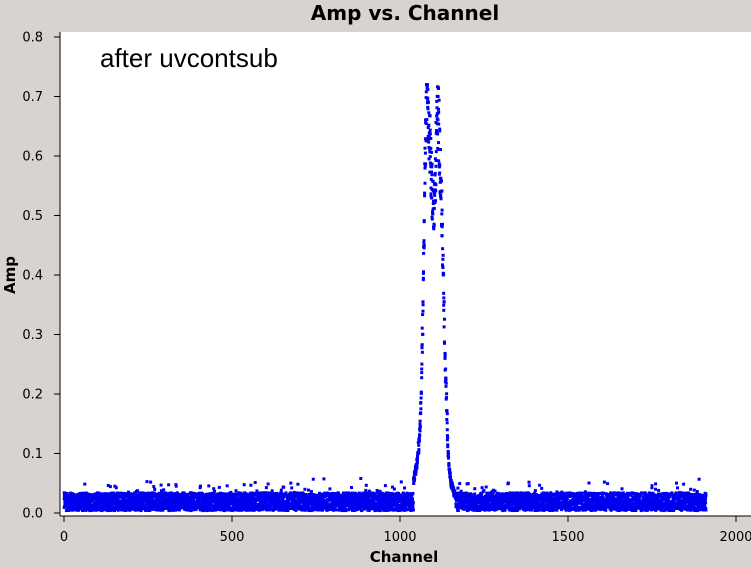  What do you see at coordinates (189, 58) in the screenshot?
I see `chart-annotation: after uvcontsub` at bounding box center [189, 58].